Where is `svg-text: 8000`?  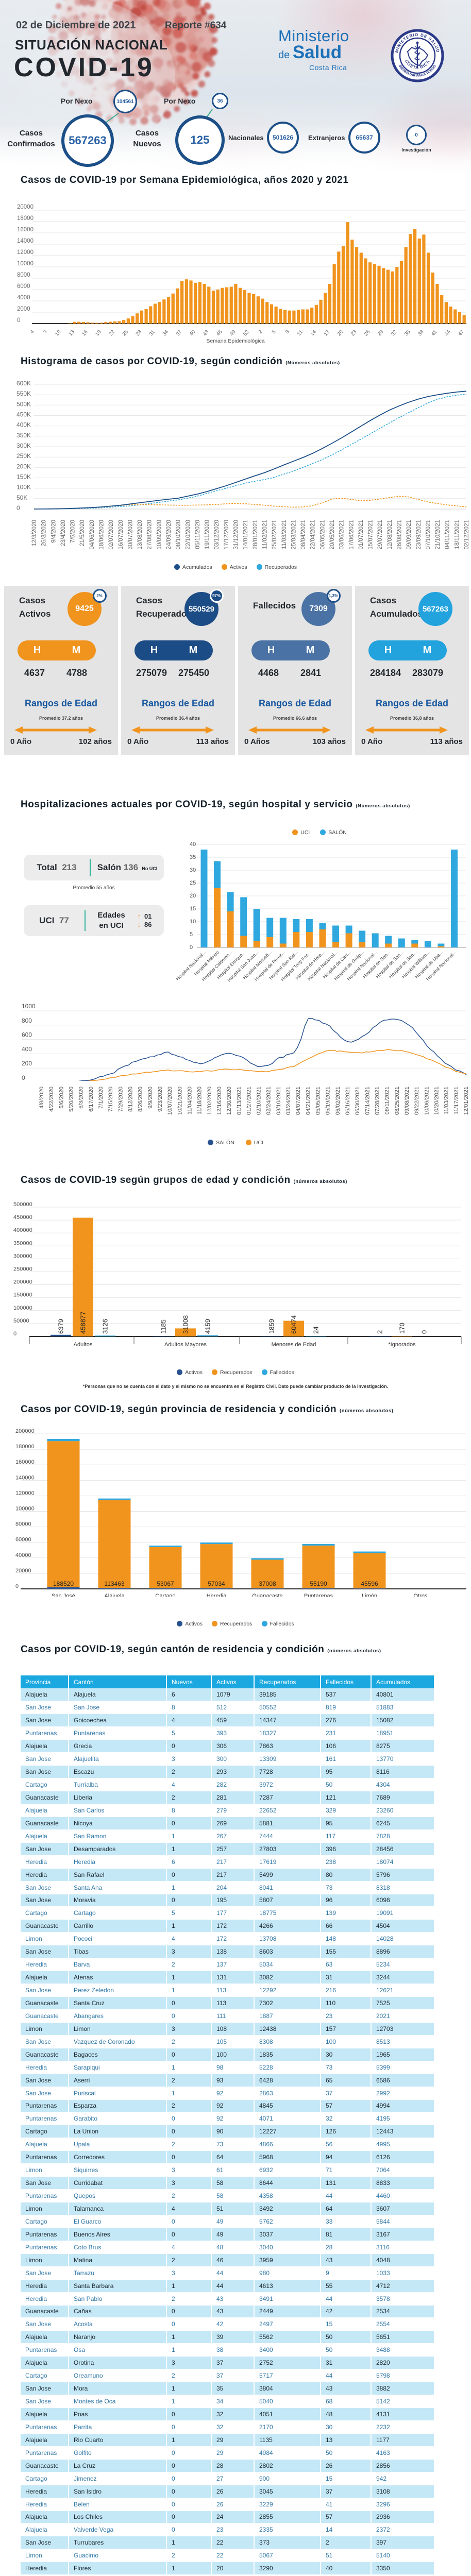 svg-text: 8000 is located at coordinates (23, 275).